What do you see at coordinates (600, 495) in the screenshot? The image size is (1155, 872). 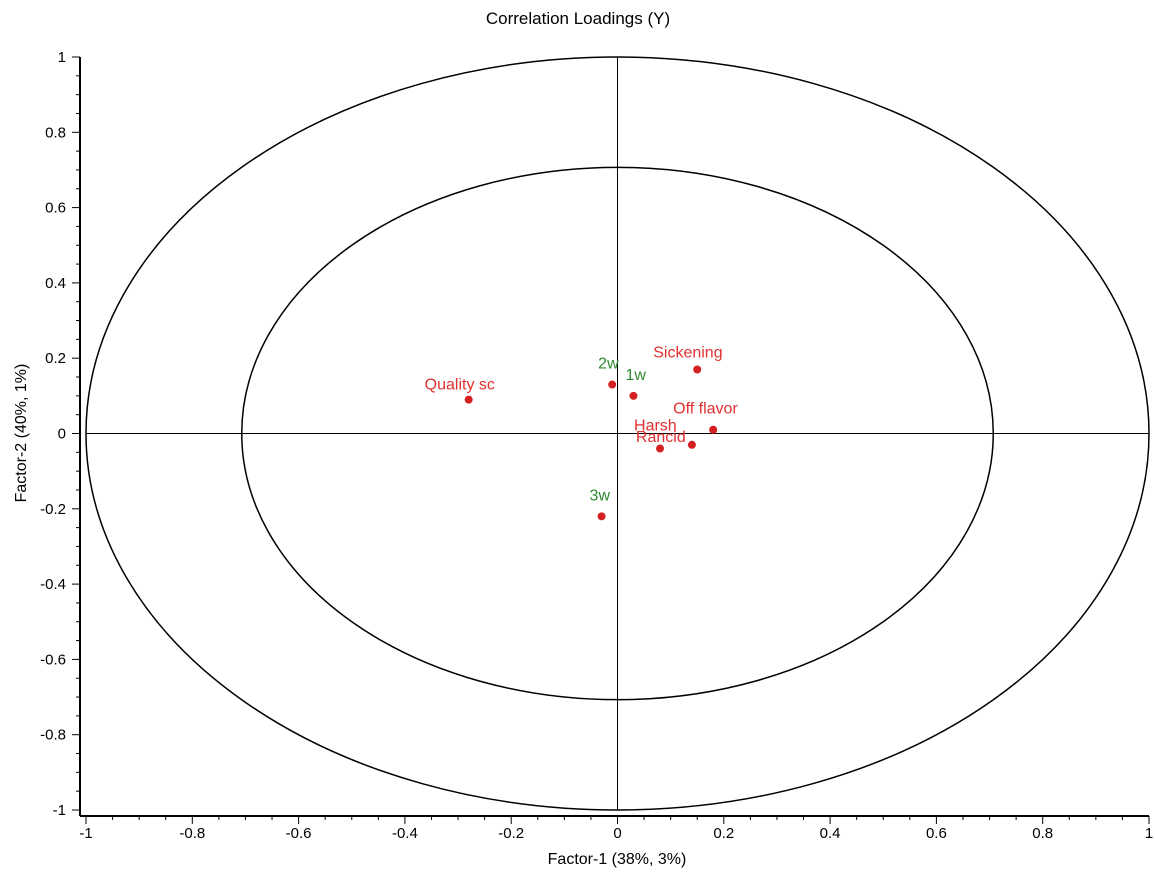 I see `point-label: 3w` at bounding box center [600, 495].